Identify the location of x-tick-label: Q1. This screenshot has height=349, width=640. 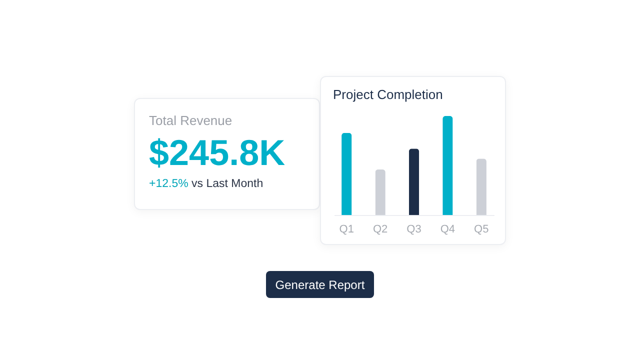
(346, 230).